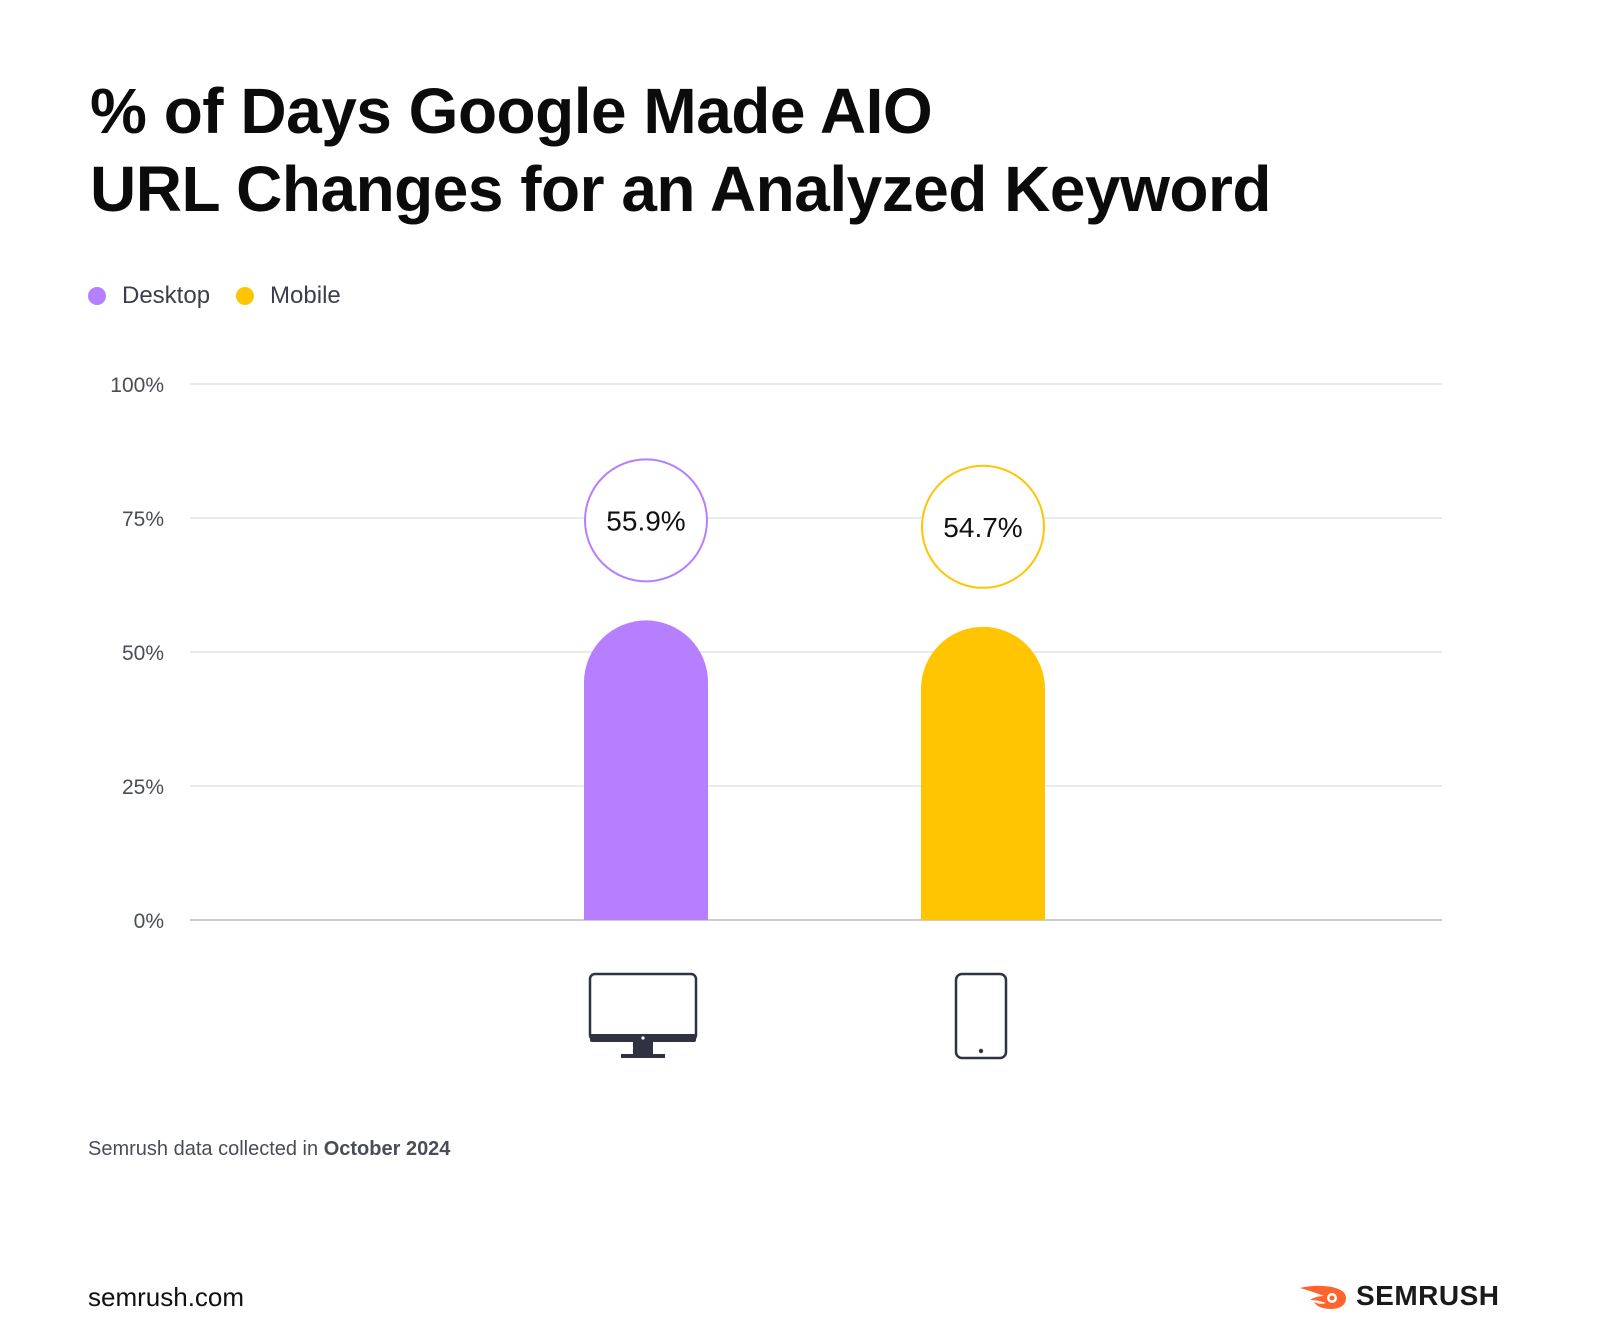 The height and width of the screenshot is (1334, 1600). What do you see at coordinates (166, 295) in the screenshot?
I see `legend-label-desktop: Desktop` at bounding box center [166, 295].